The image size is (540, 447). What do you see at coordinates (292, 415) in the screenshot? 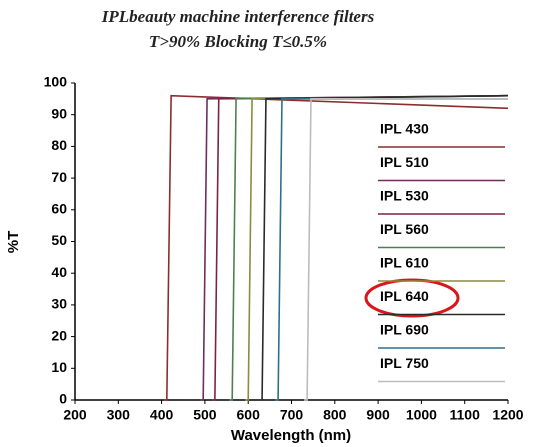
I see `x-tick-label: 700` at bounding box center [292, 415].